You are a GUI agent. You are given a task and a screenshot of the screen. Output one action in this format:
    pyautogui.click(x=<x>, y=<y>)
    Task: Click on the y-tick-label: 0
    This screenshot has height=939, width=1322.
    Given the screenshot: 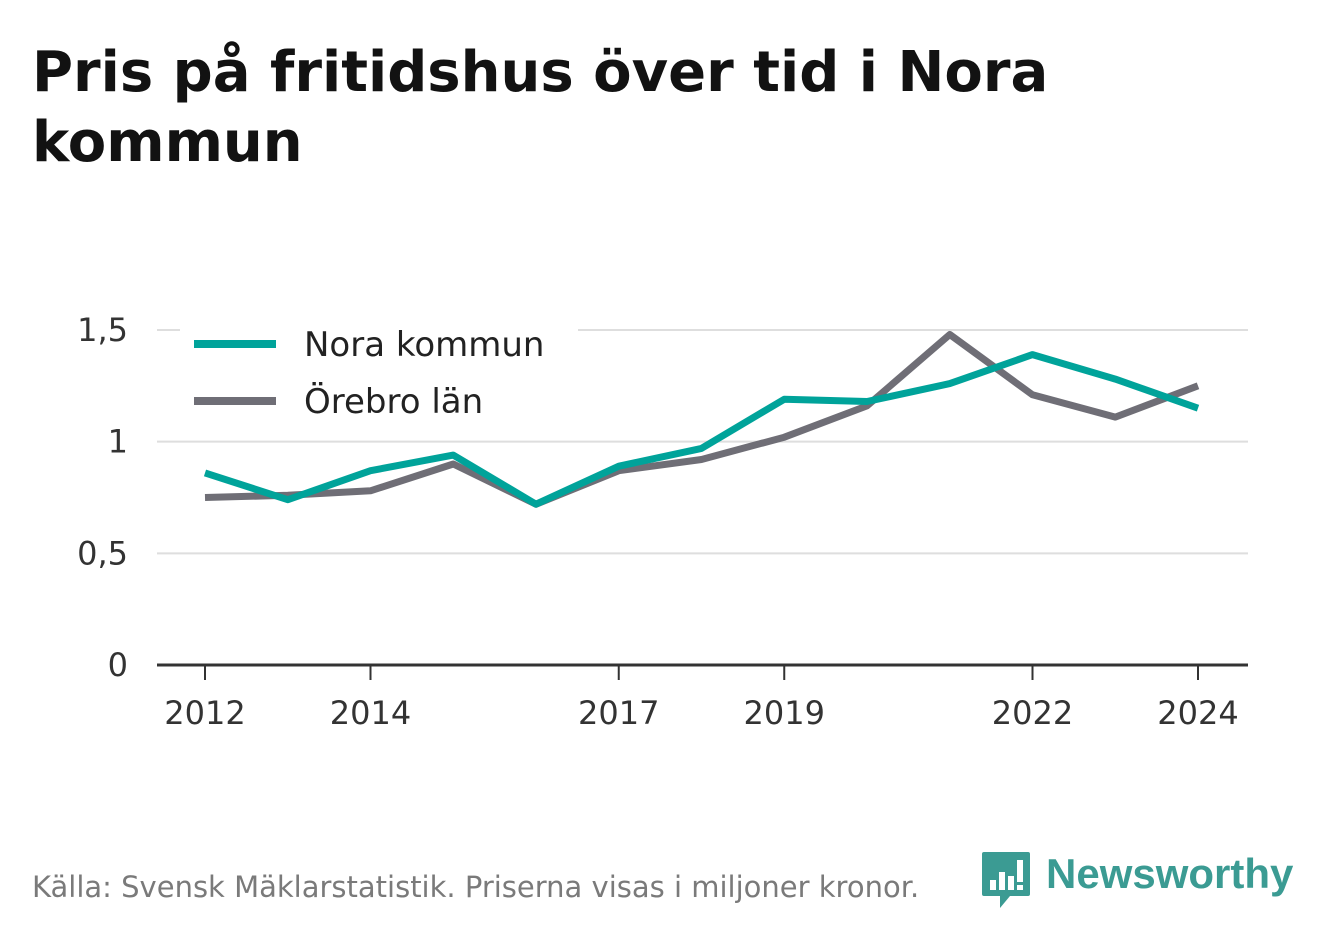 What is the action you would take?
    pyautogui.click(x=118, y=665)
    